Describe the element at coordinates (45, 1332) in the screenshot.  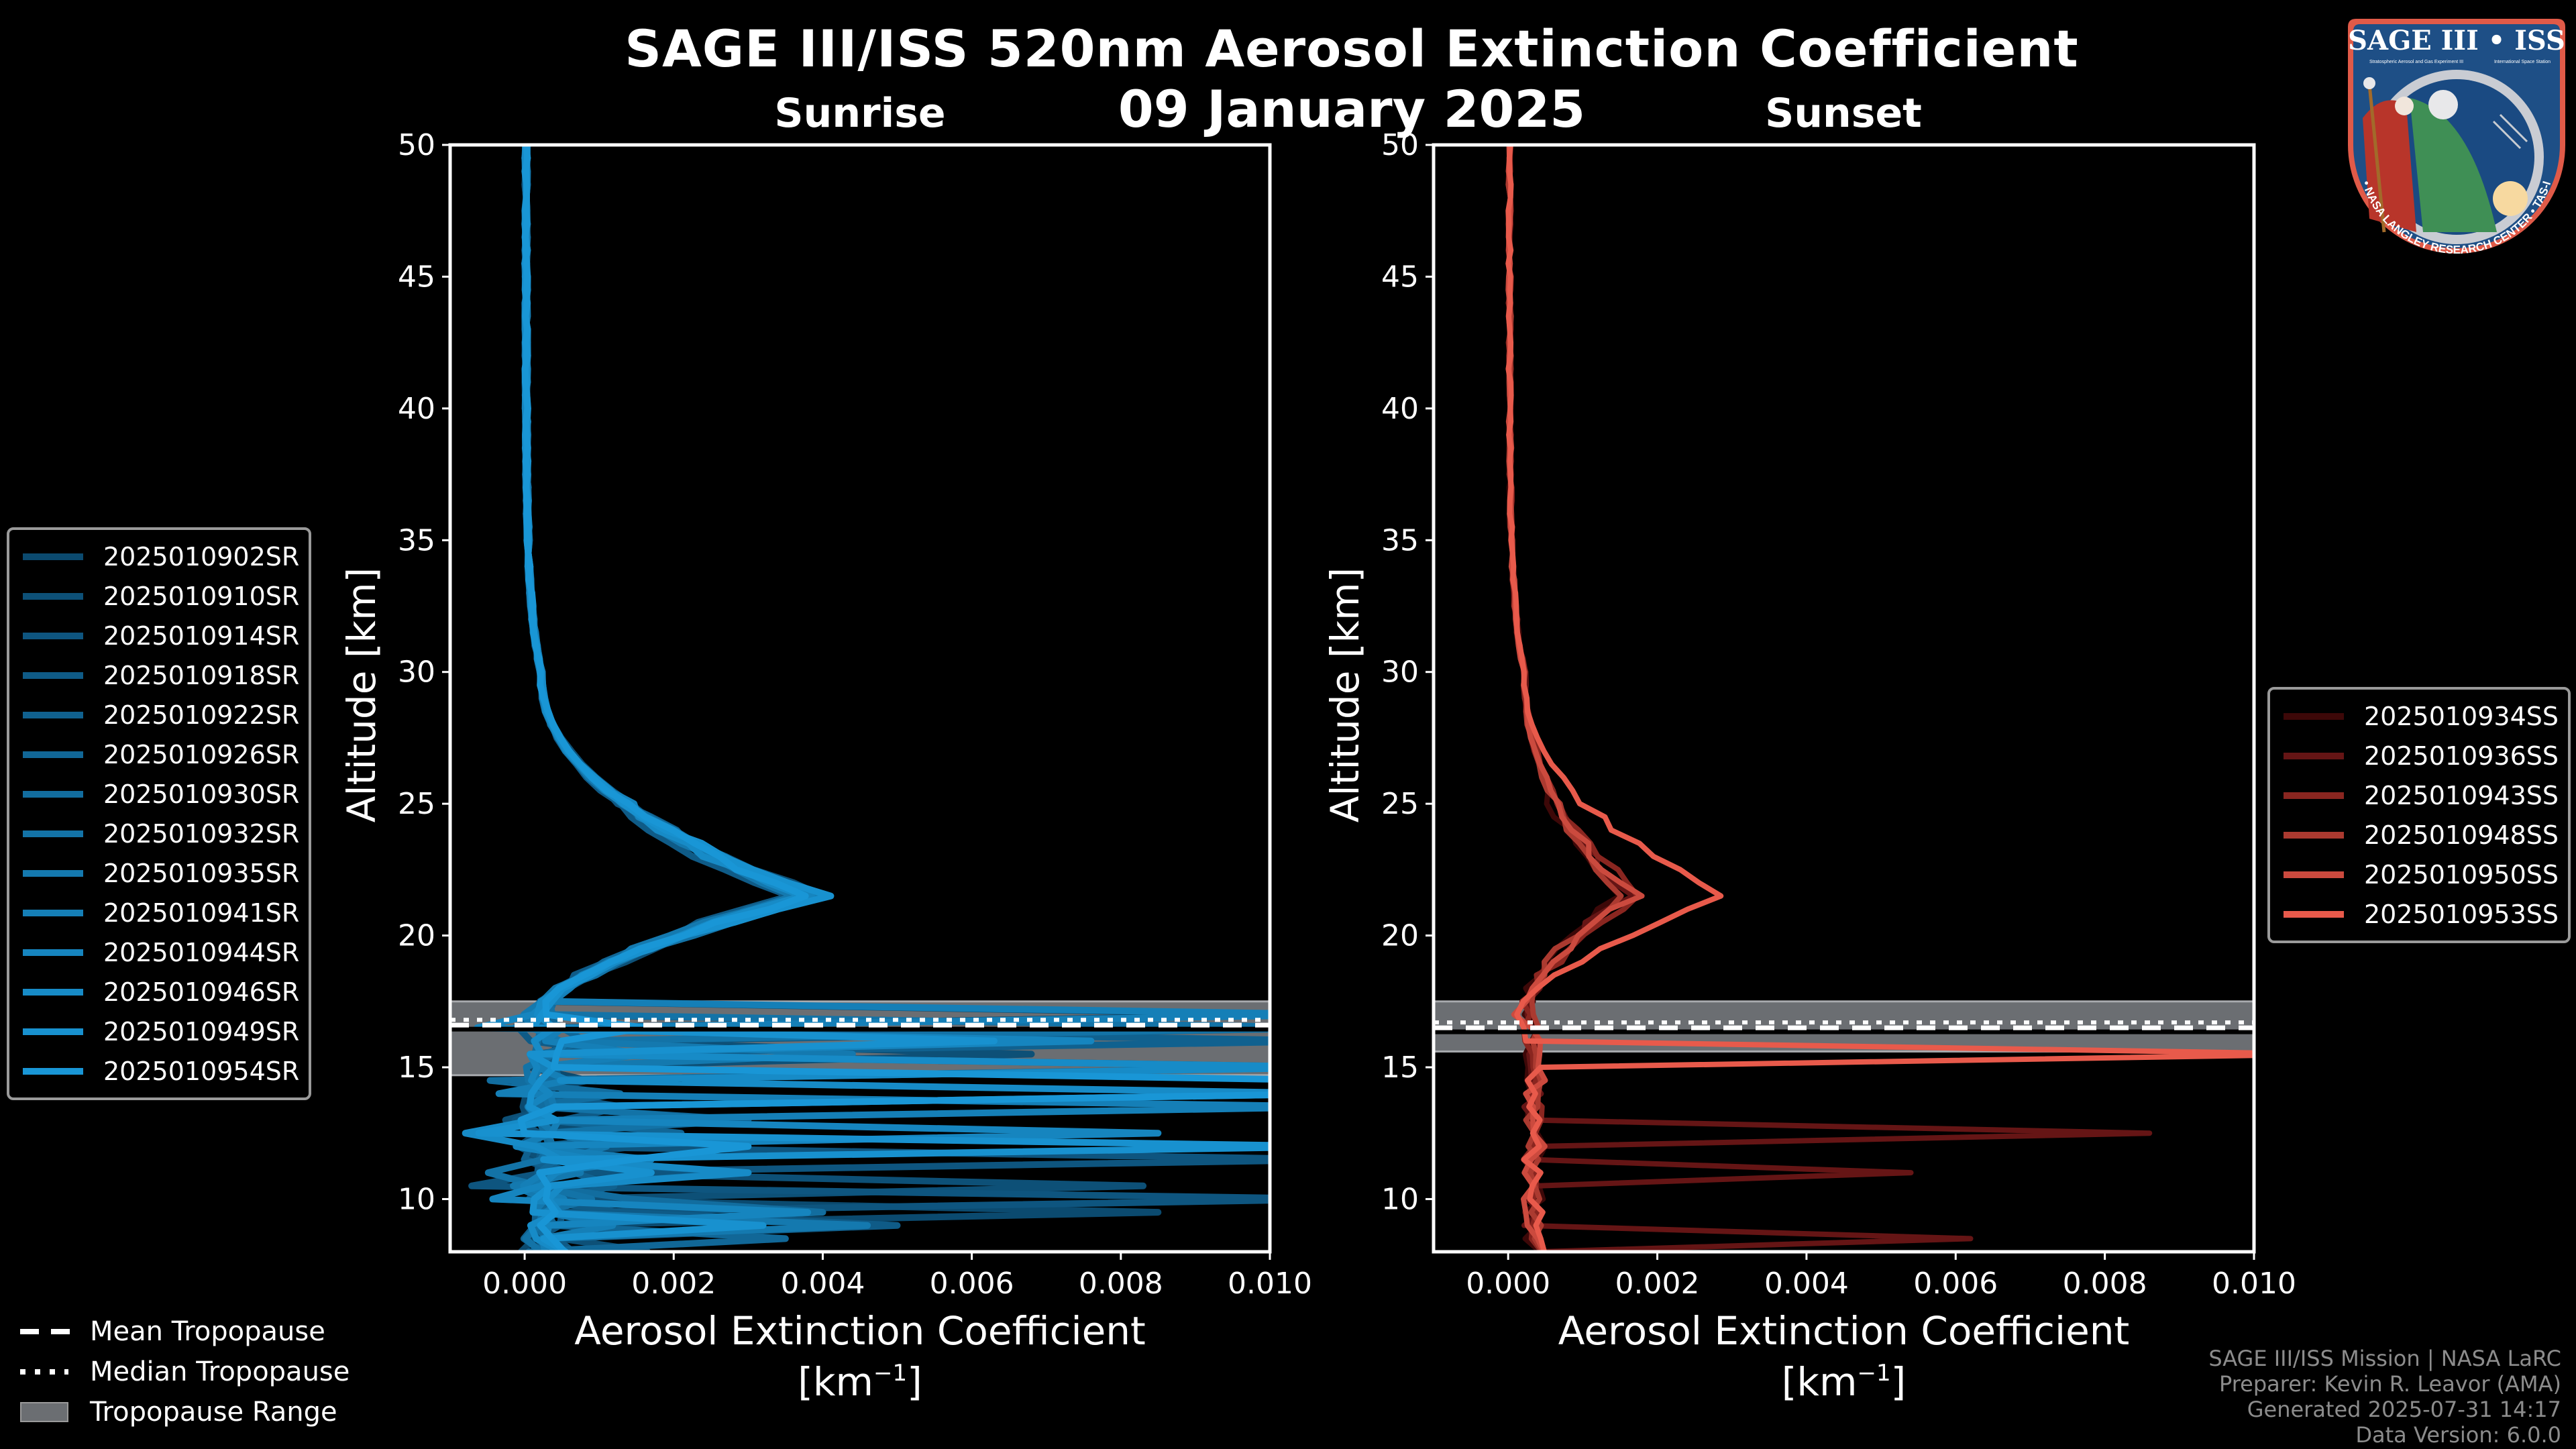
I see `dashed-line-icon` at that location.